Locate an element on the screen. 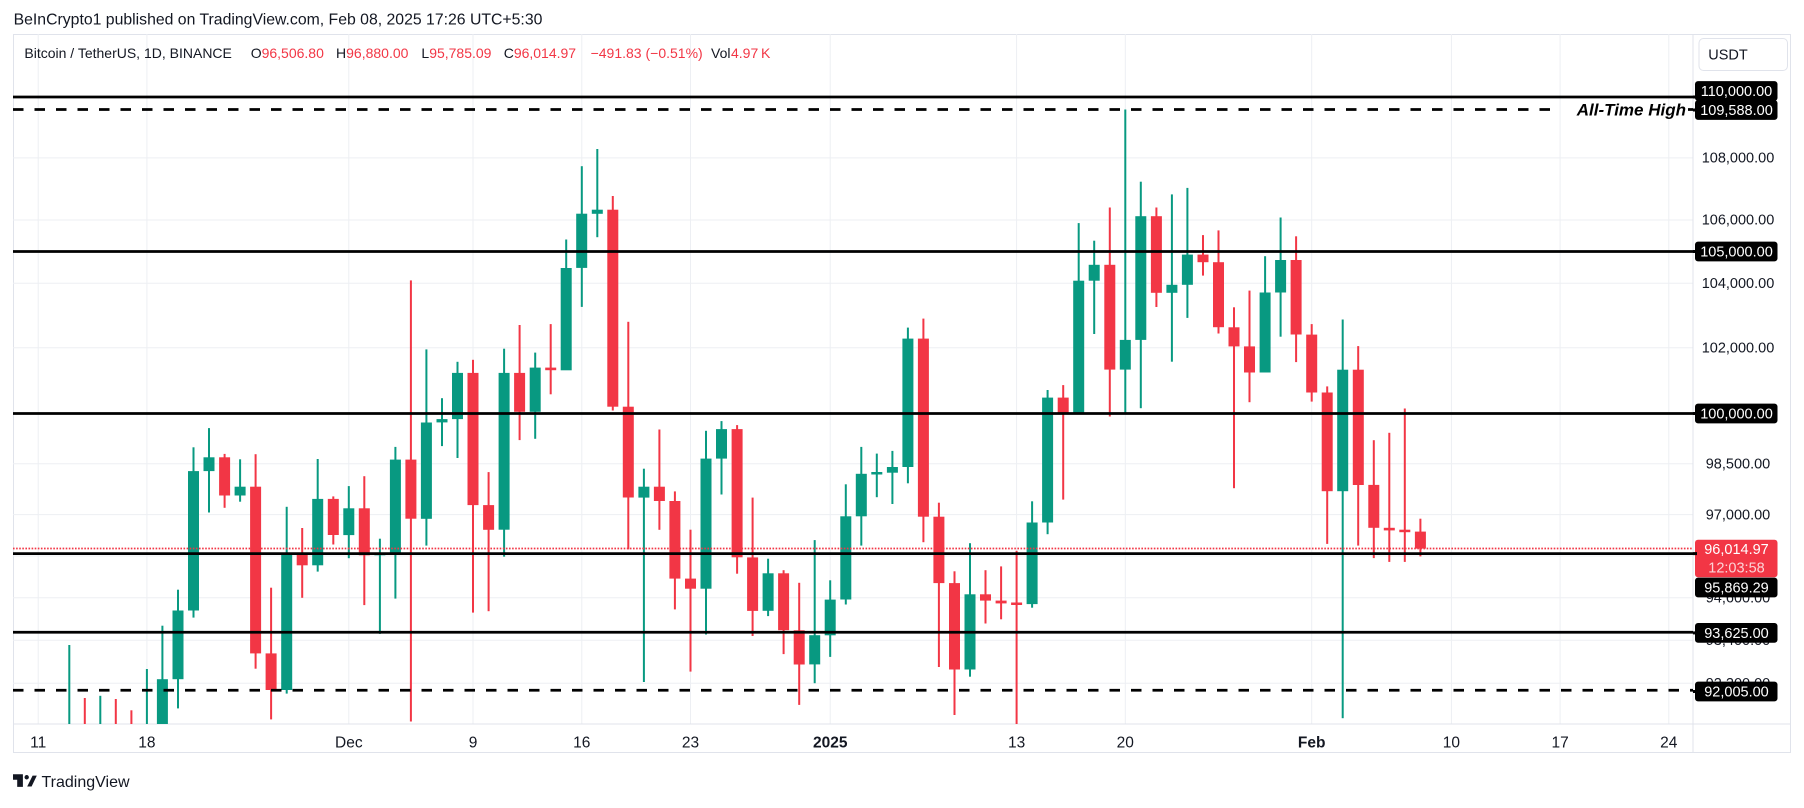  svg-text: 105,000.00 is located at coordinates (1736, 252).